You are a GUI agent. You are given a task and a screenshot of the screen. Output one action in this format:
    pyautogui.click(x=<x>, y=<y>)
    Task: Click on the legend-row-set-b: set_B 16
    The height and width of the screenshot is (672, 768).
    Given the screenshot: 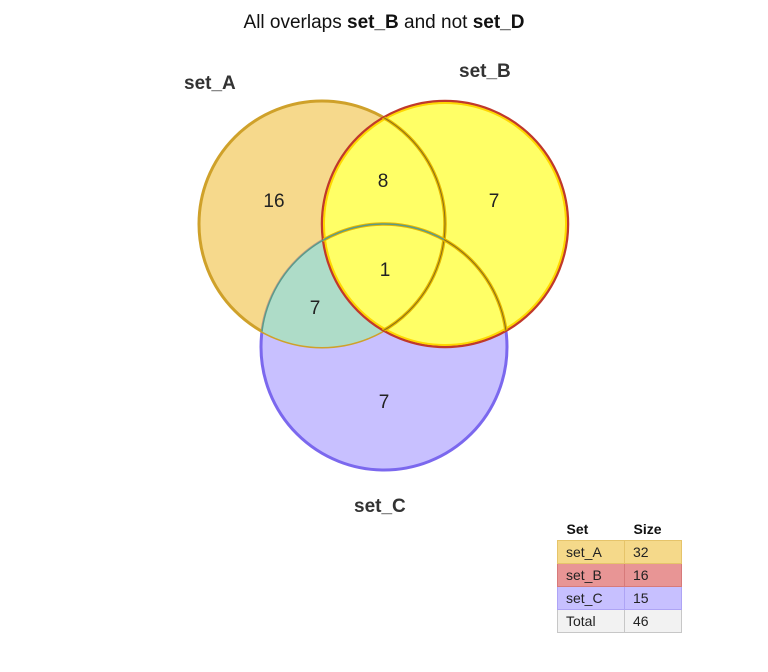 What is the action you would take?
    pyautogui.click(x=619, y=575)
    